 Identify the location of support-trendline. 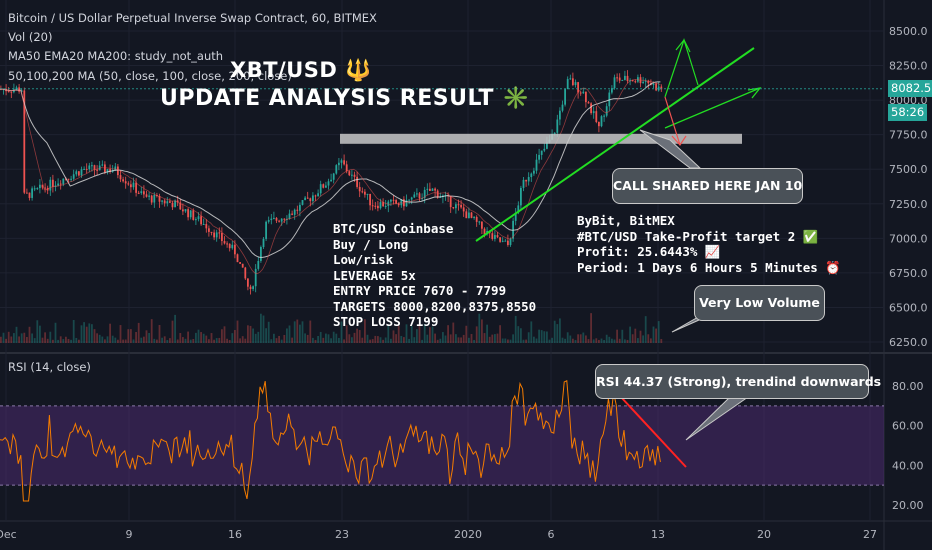
(615, 144).